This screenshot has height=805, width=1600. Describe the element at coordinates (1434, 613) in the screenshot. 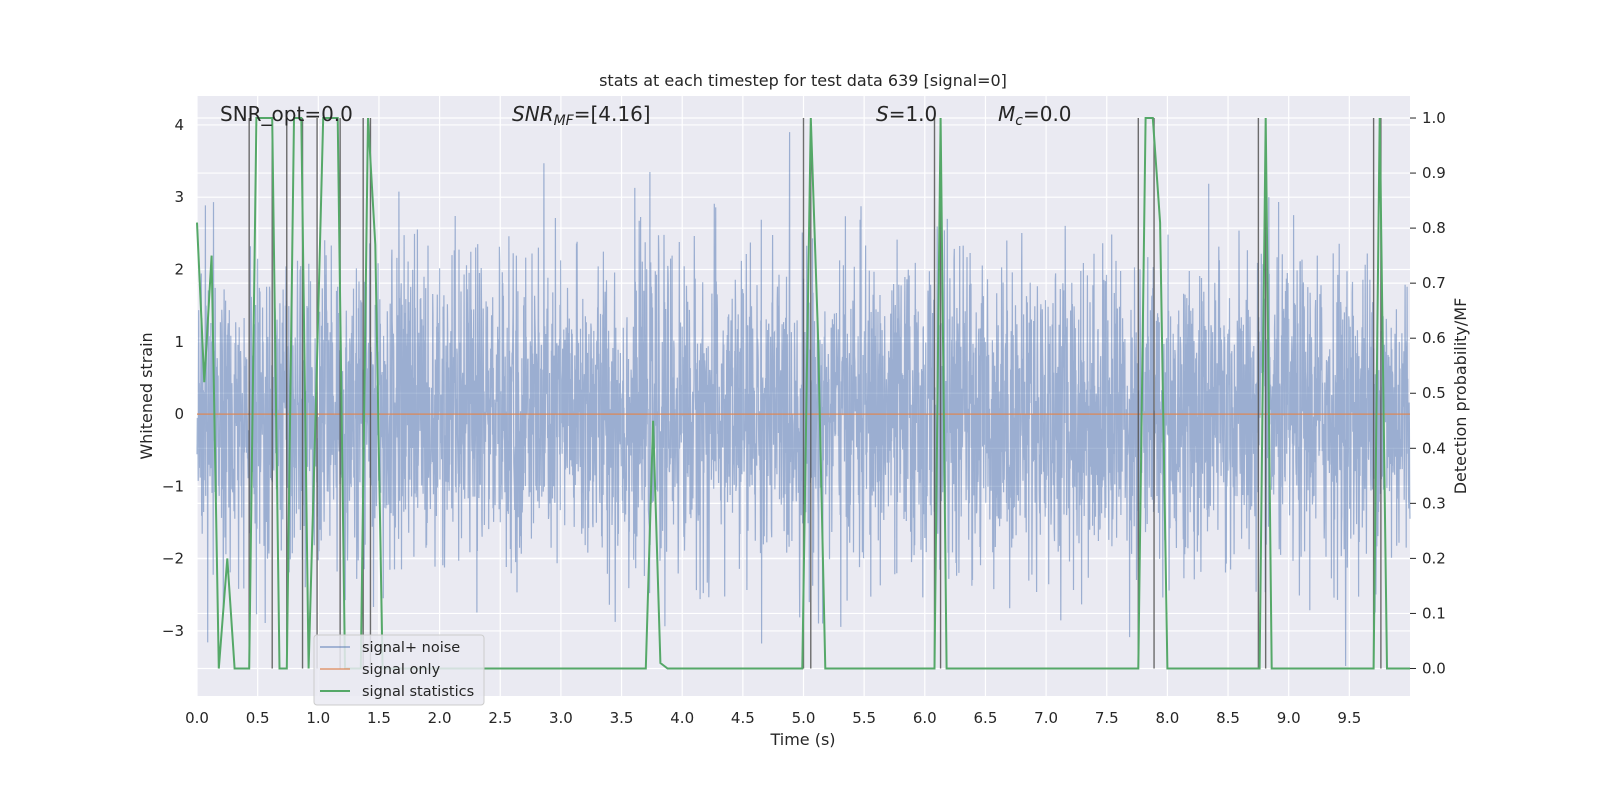

I see `y-right-tick-label: 0.1` at that location.